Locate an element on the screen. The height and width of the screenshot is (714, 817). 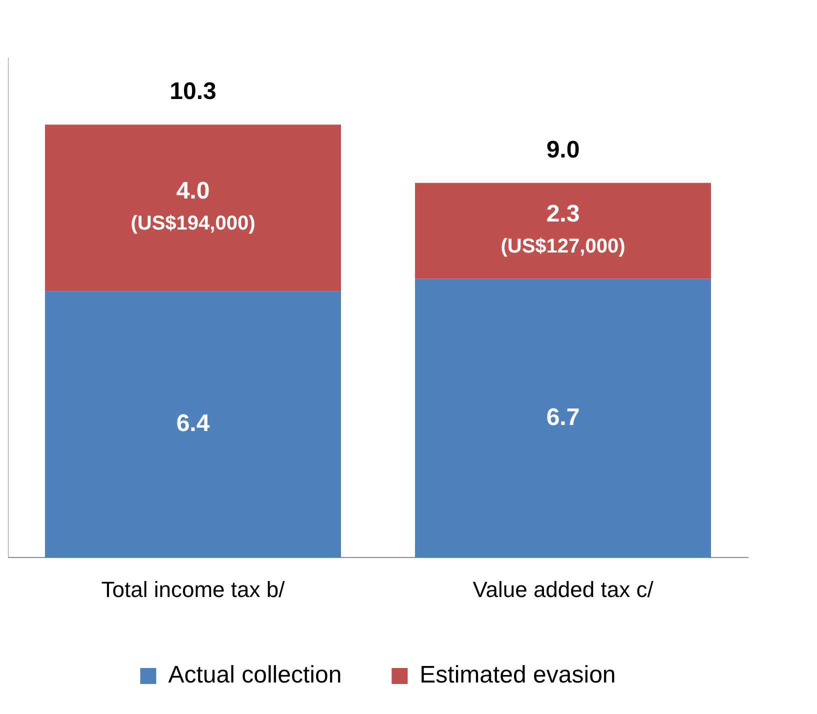
data-label: 4.0 (US$194,000) is located at coordinates (193, 206).